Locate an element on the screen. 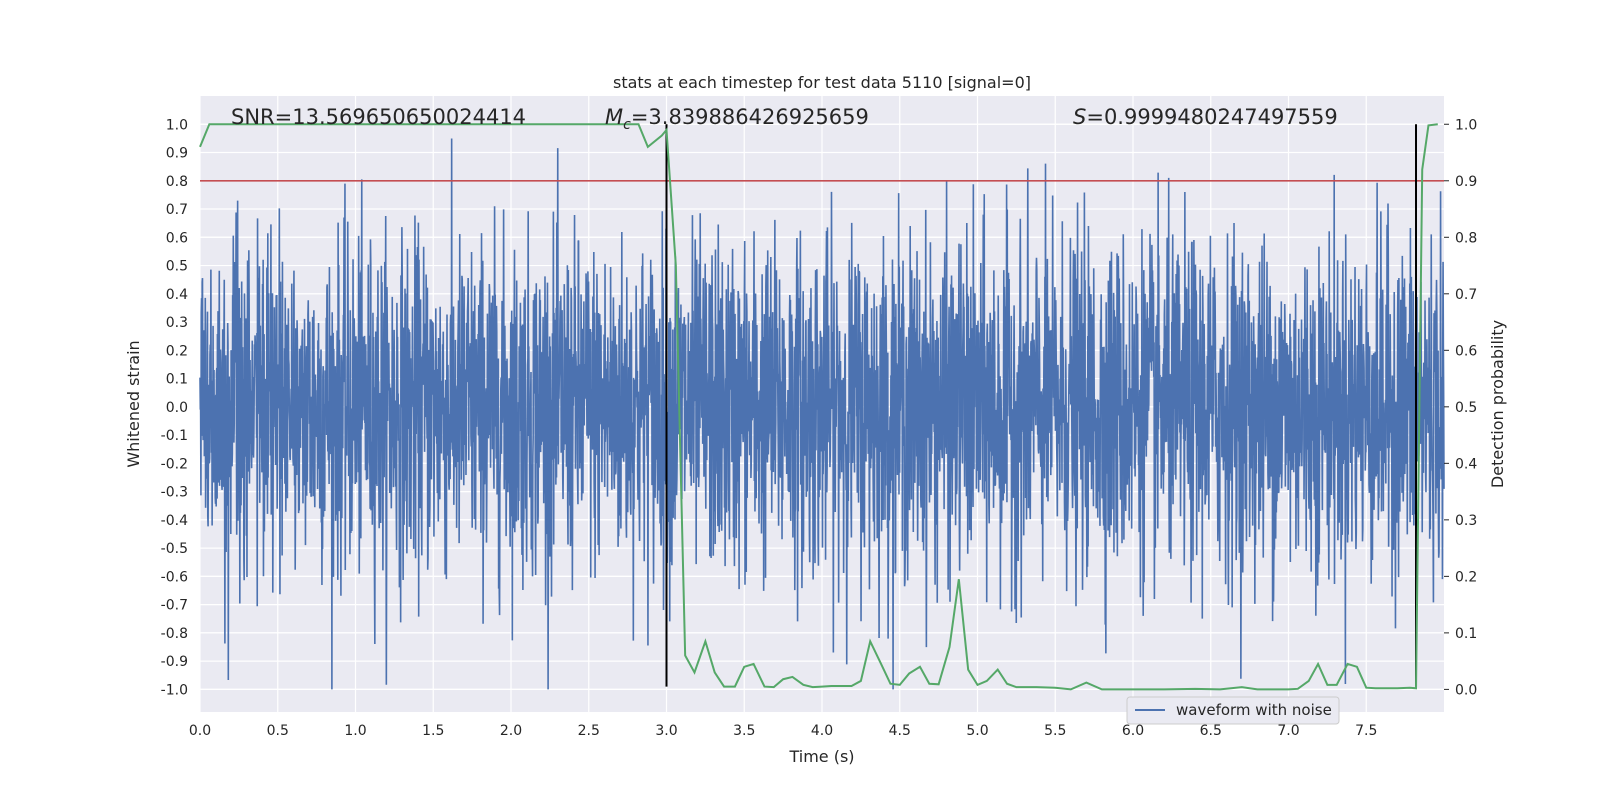 The width and height of the screenshot is (1600, 800). snr-annotation: SNR=13.569650650024414 is located at coordinates (378, 117).